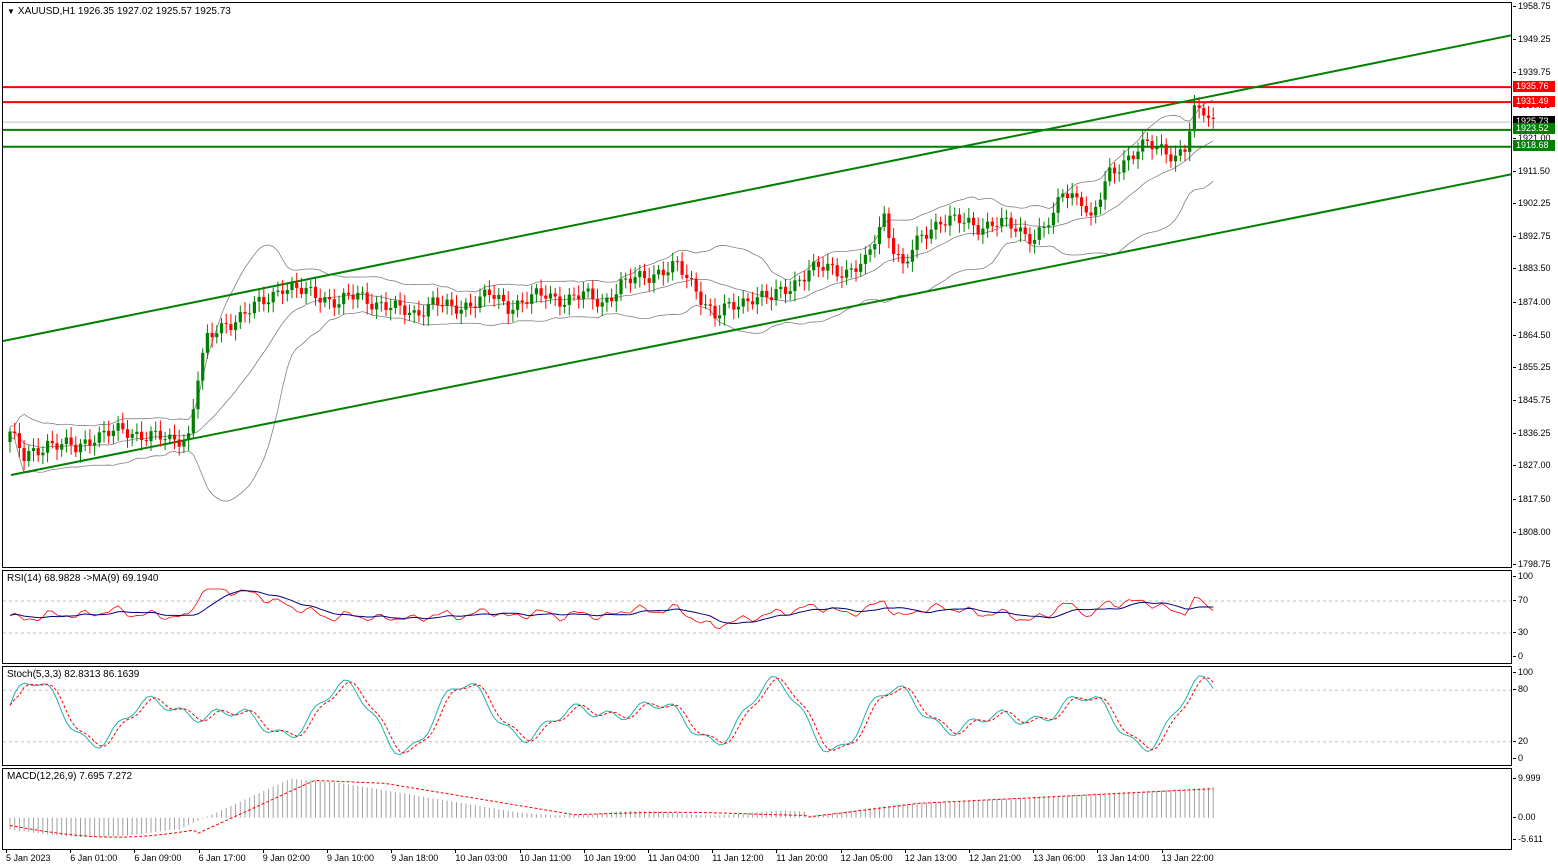  Describe the element at coordinates (1535, 39) in the screenshot. I see `price-tick-label: 1949.25` at that location.